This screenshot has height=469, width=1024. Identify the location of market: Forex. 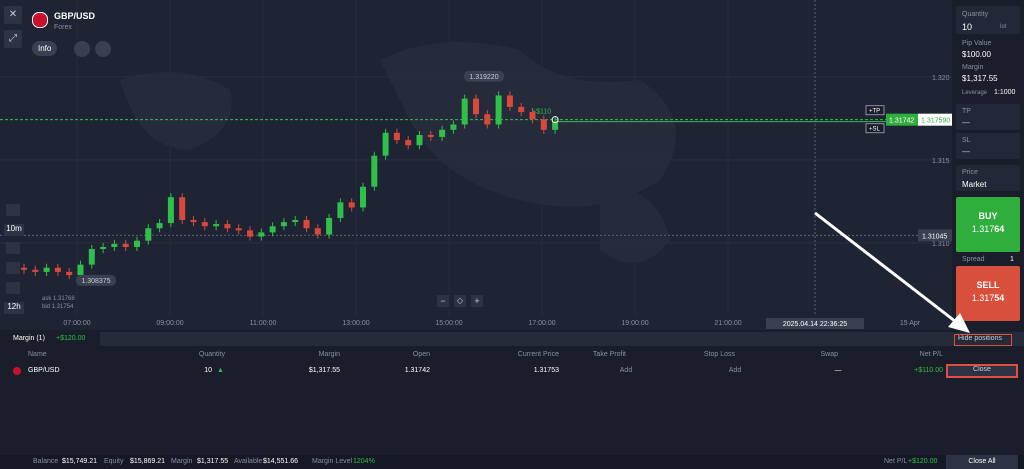
(63, 27).